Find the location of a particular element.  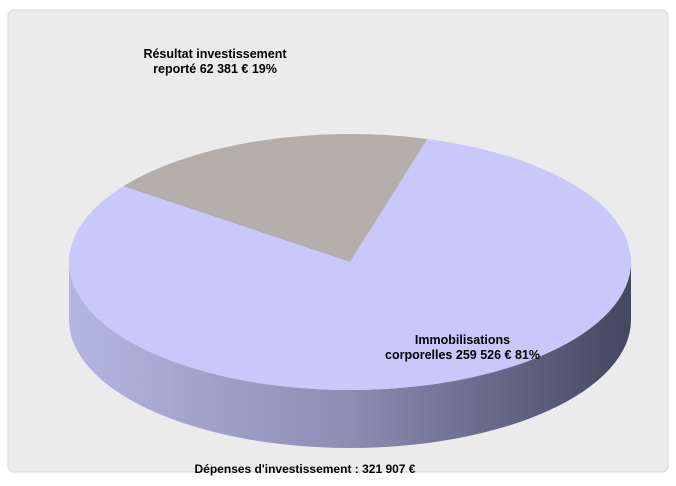

slice-percent: 81% is located at coordinates (527, 355).